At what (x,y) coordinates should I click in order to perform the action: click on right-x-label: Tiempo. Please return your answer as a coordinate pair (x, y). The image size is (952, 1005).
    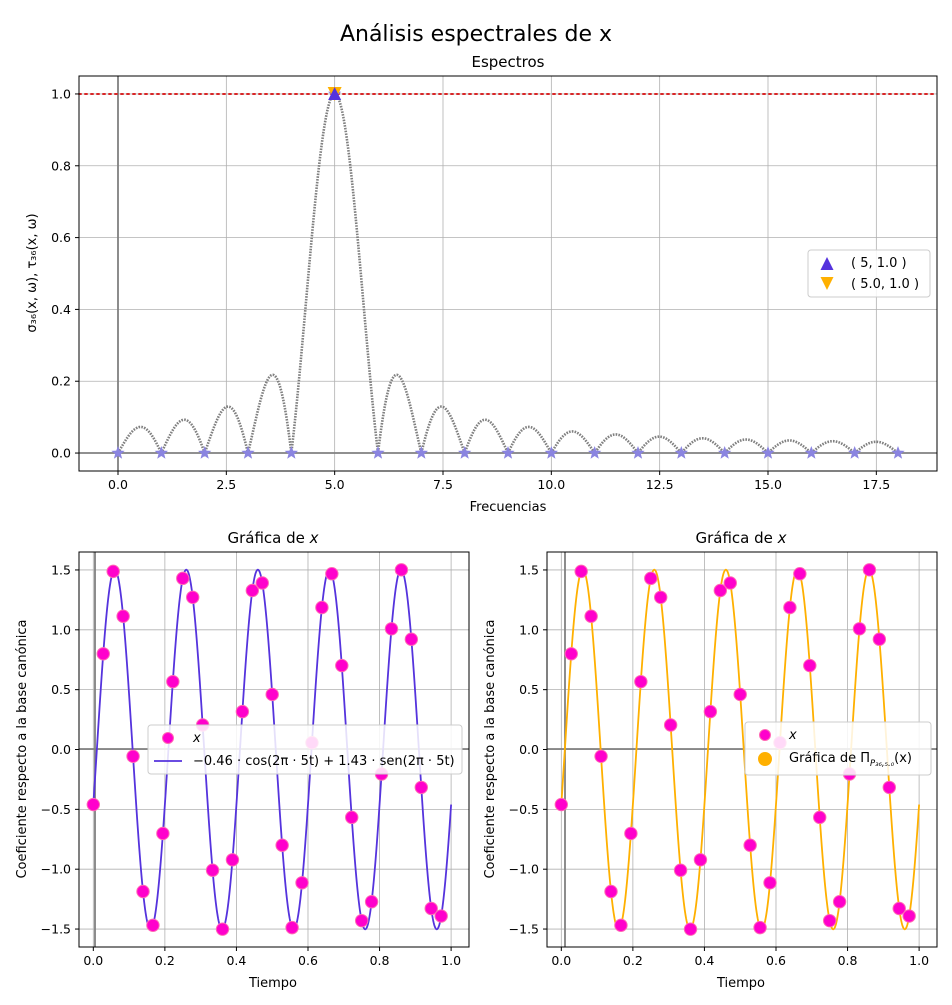
    Looking at the image, I should click on (740, 983).